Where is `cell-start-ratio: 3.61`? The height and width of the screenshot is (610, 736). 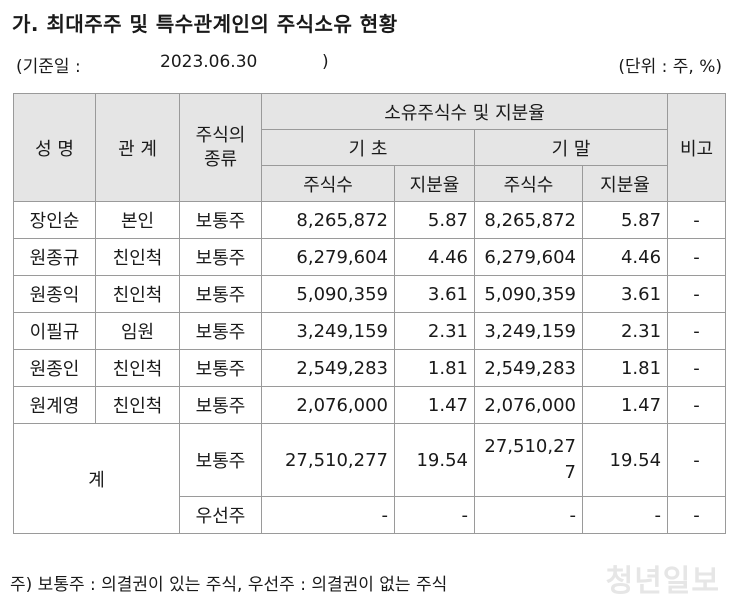 cell-start-ratio: 3.61 is located at coordinates (434, 294).